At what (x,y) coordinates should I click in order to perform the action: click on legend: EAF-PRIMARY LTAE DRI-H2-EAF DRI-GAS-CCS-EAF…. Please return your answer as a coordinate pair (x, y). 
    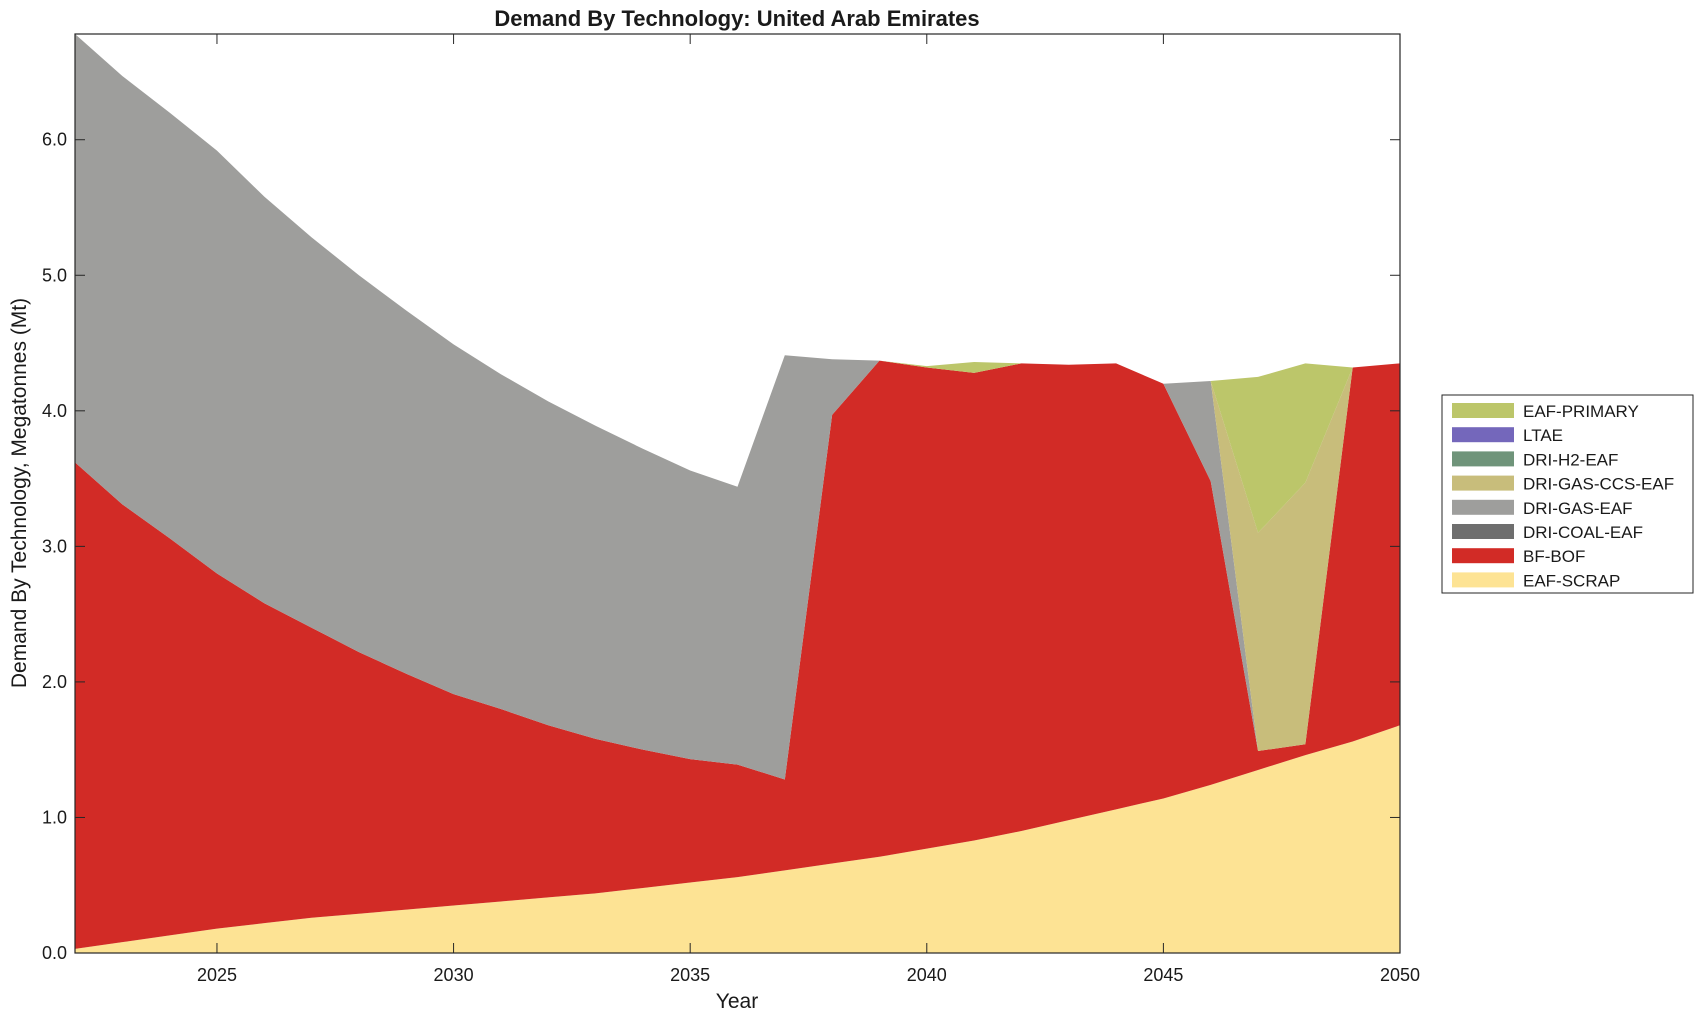
    Looking at the image, I should click on (1567, 494).